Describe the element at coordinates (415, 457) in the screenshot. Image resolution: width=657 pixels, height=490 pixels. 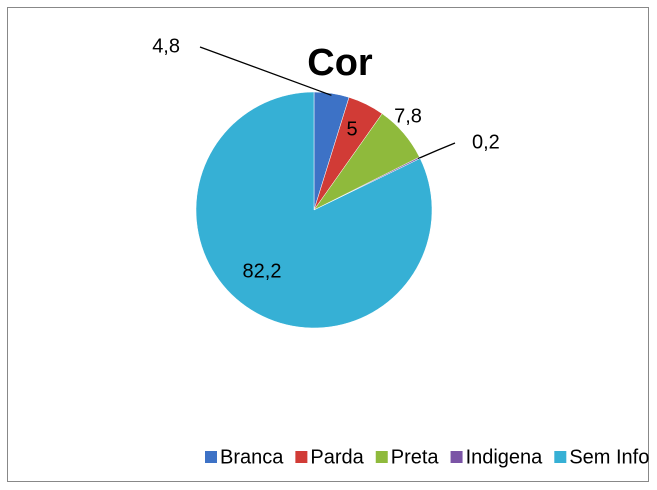
I see `legend-label: Preta` at that location.